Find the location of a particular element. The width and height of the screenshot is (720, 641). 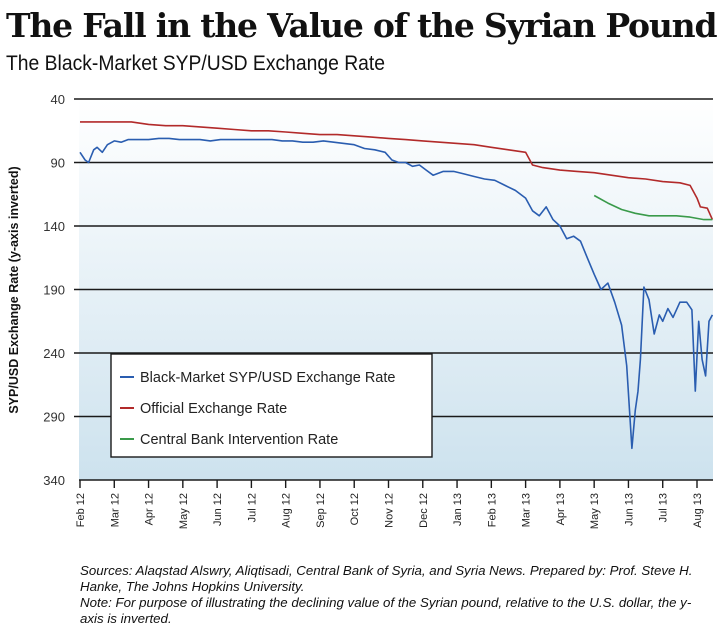

chart-subtitle: The Black-Market SYP/USD Exchange Rate is located at coordinates (196, 63).